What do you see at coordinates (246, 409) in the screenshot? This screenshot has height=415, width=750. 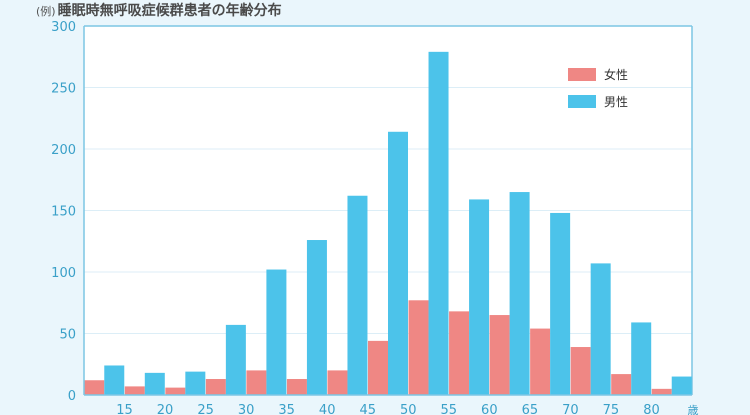 I see `x-tick-label: 30` at bounding box center [246, 409].